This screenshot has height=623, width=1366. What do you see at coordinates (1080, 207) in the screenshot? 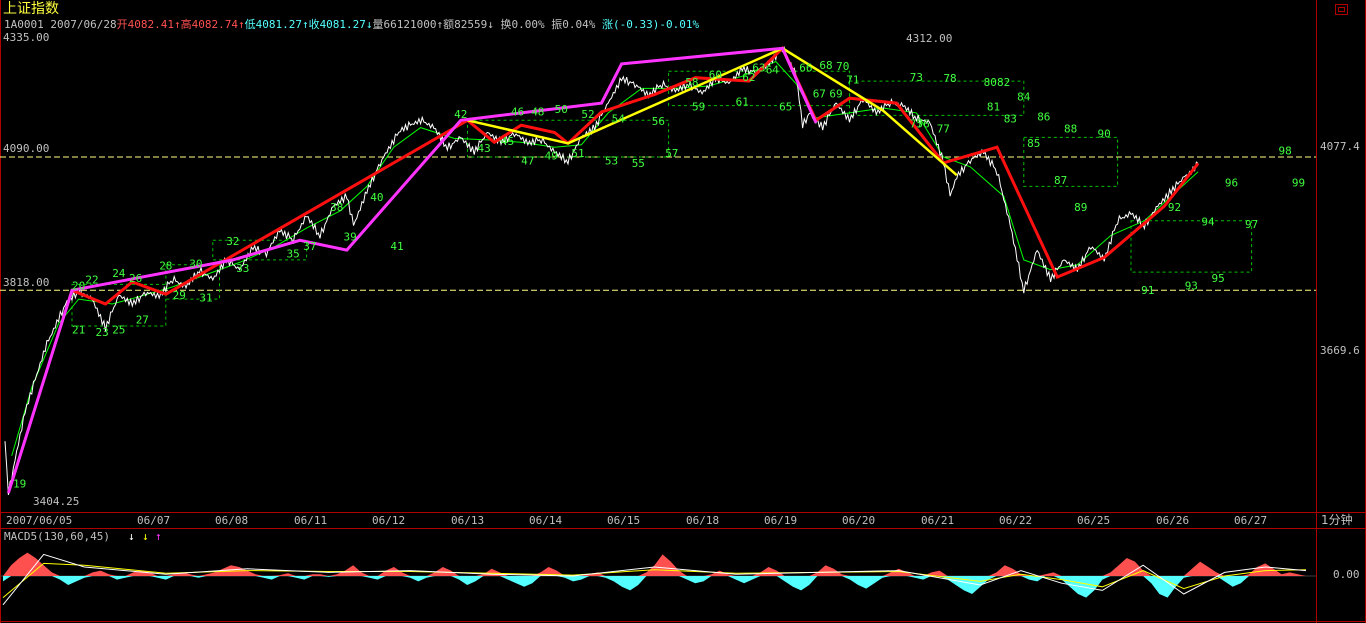
I see `point-label: 89` at bounding box center [1080, 207].